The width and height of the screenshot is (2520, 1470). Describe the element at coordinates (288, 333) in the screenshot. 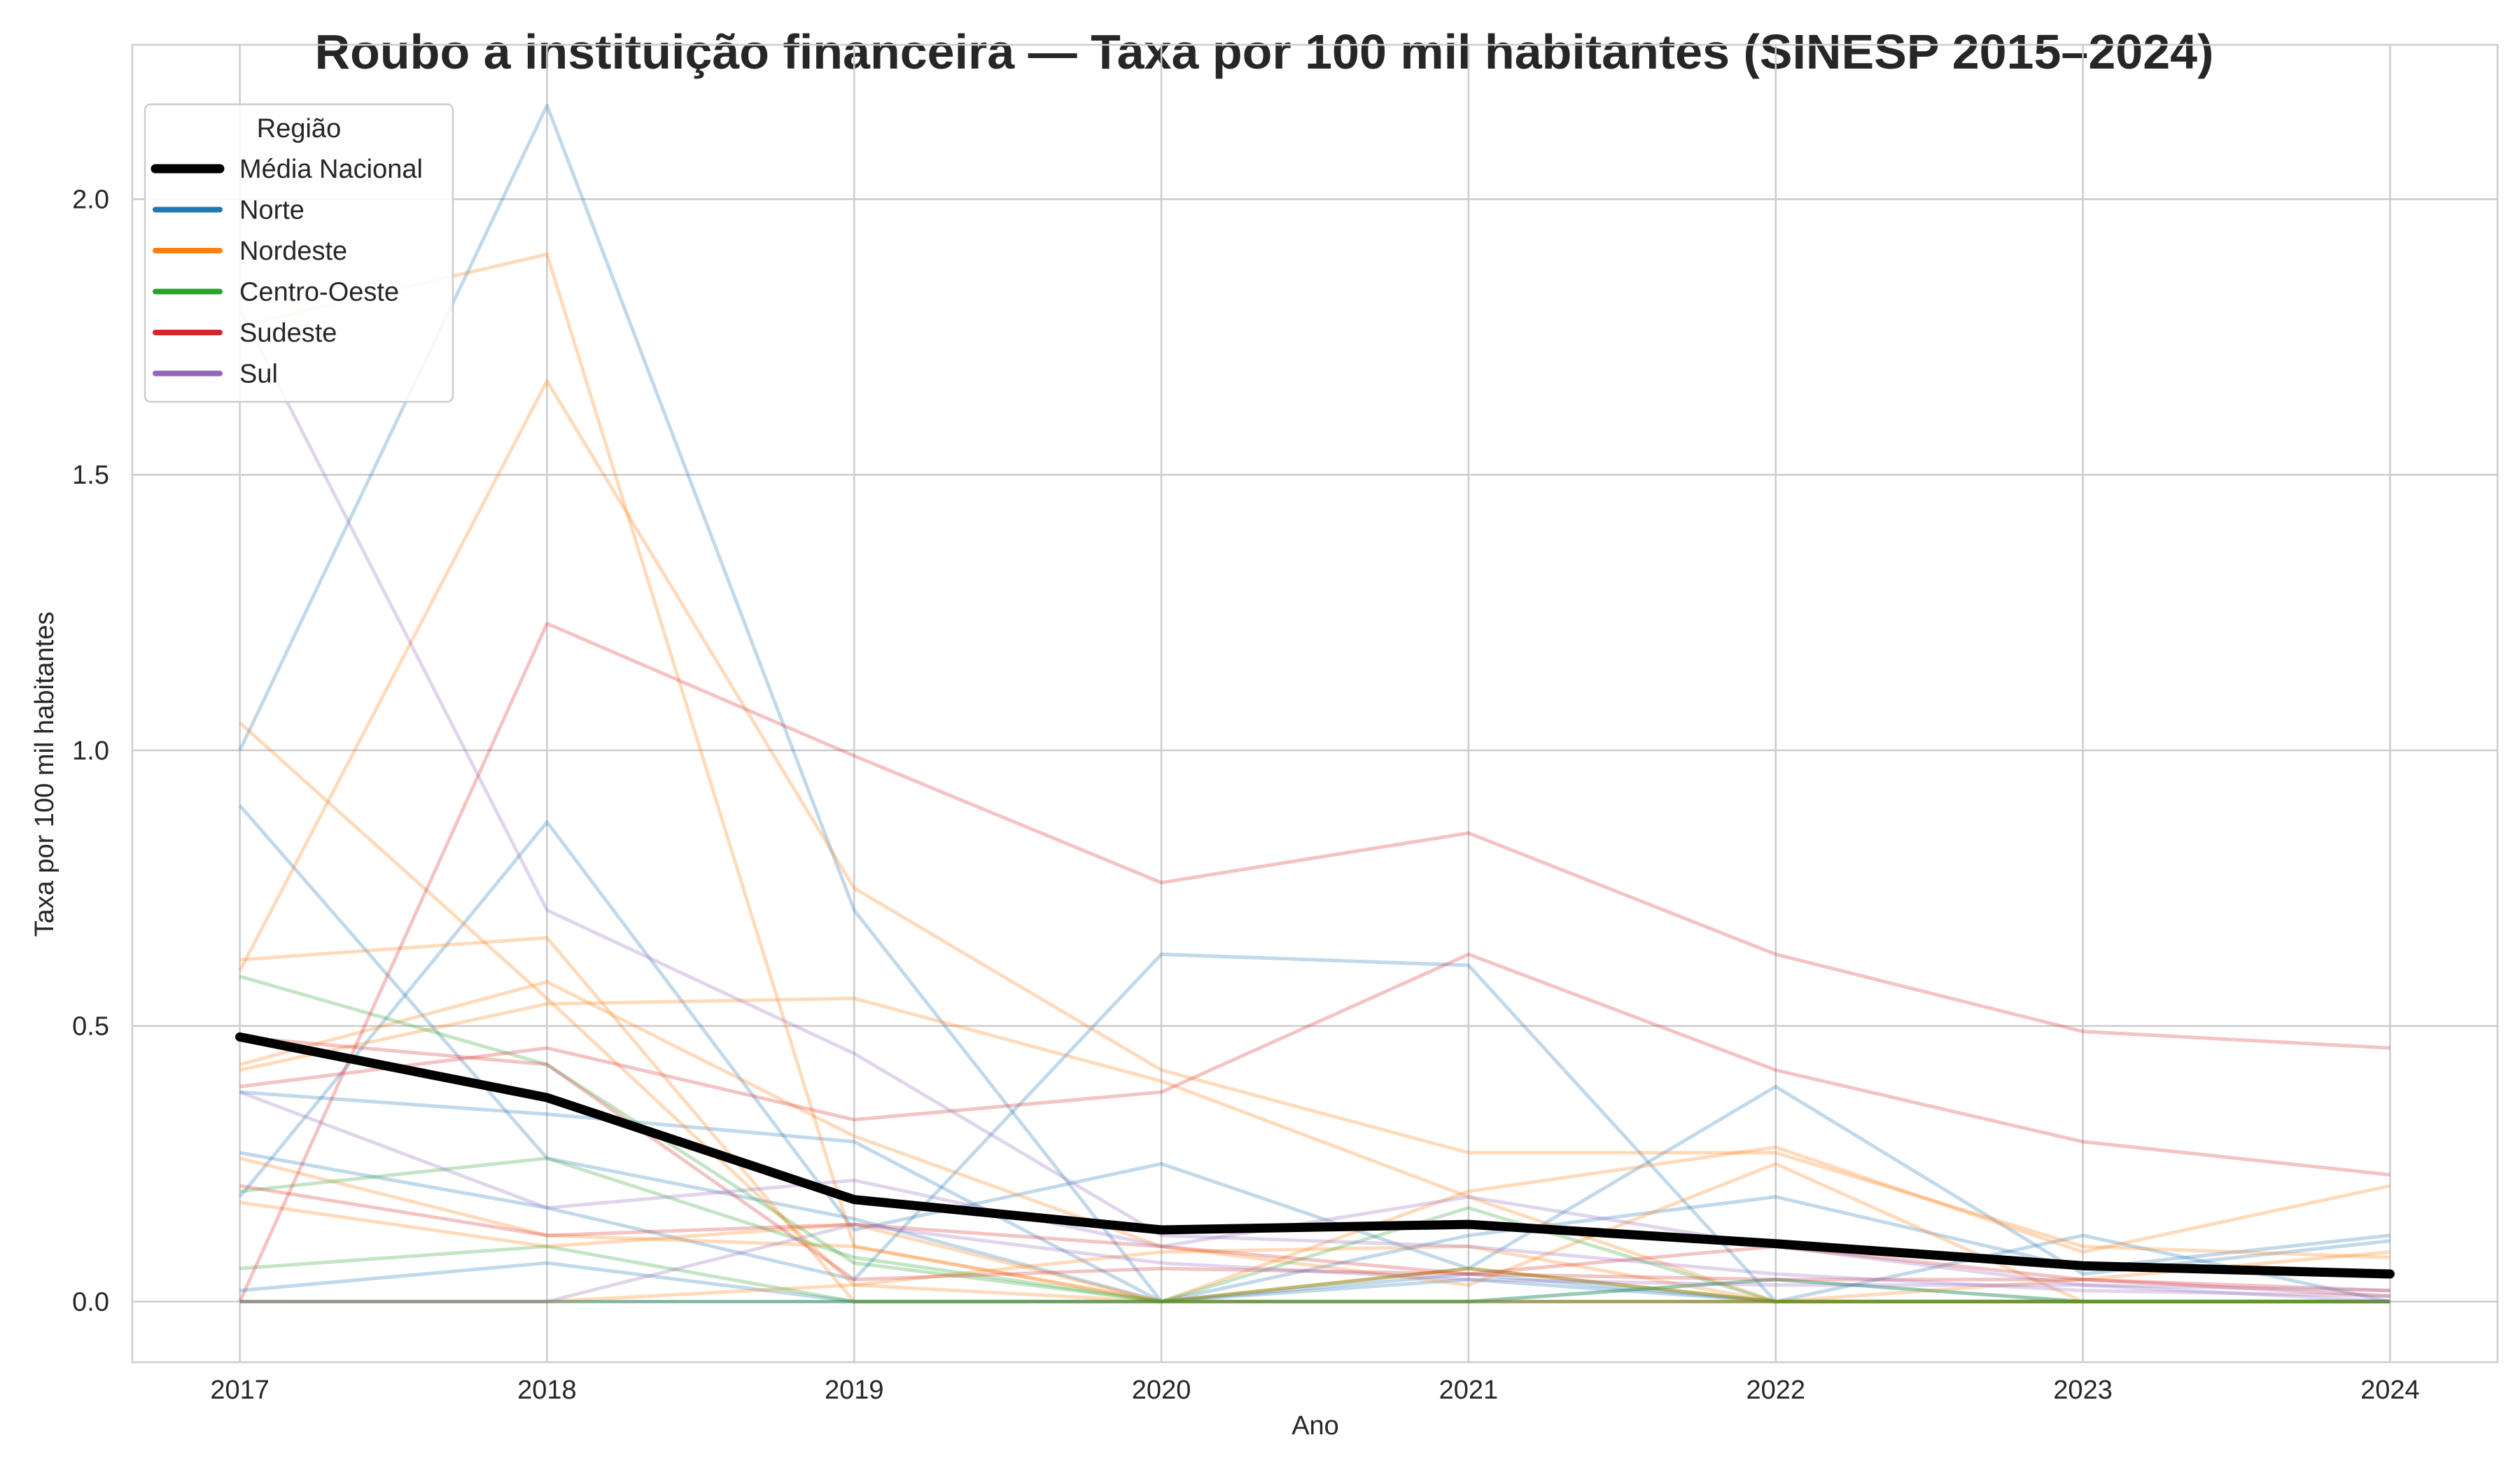

I see `legend-label-sudeste: Sudeste` at that location.